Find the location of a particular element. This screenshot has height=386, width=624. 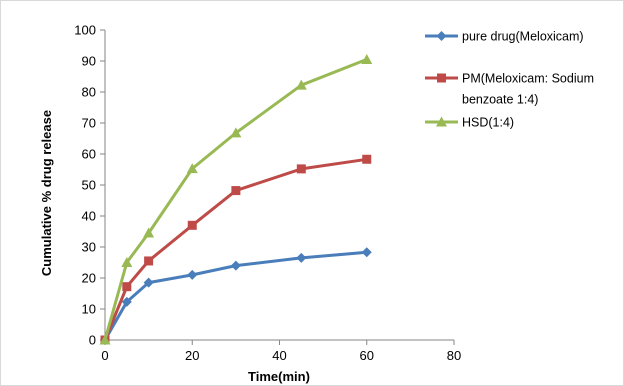

y-tick-label: 70 is located at coordinates (89, 123).